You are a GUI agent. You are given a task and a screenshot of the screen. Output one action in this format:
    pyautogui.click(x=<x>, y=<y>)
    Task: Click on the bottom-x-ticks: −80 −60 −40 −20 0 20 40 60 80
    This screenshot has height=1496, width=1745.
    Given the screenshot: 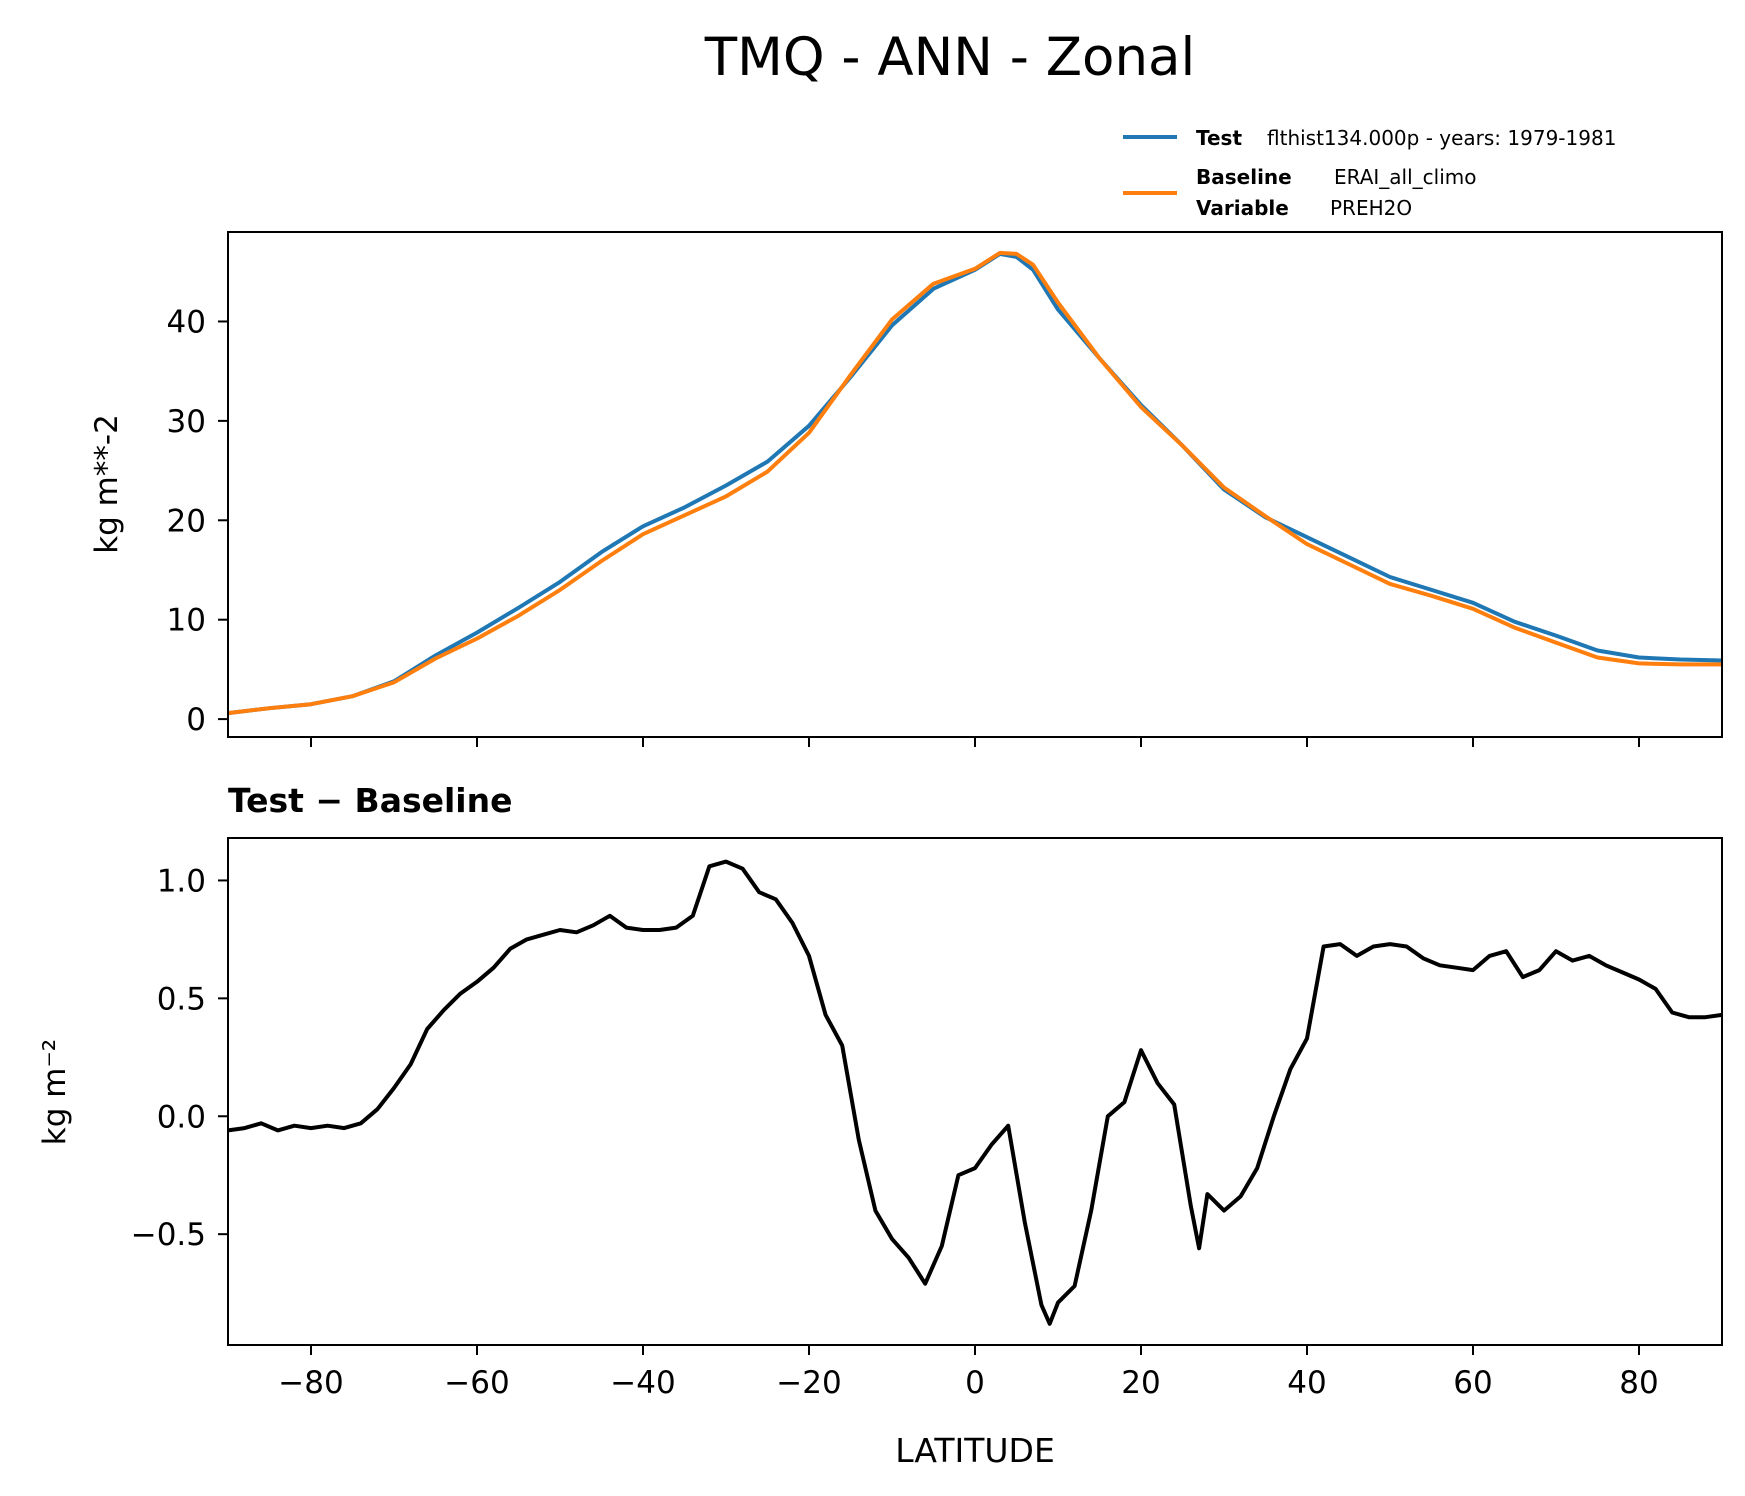 What is the action you would take?
    pyautogui.click(x=968, y=1373)
    